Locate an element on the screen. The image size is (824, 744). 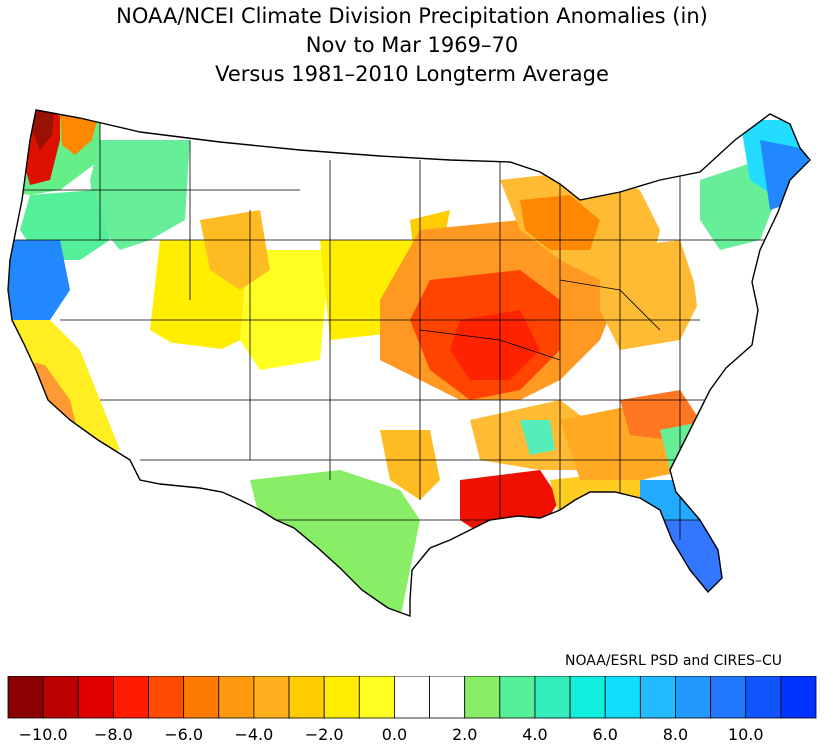
legend-tick-label: −10.0 is located at coordinates (43, 734).